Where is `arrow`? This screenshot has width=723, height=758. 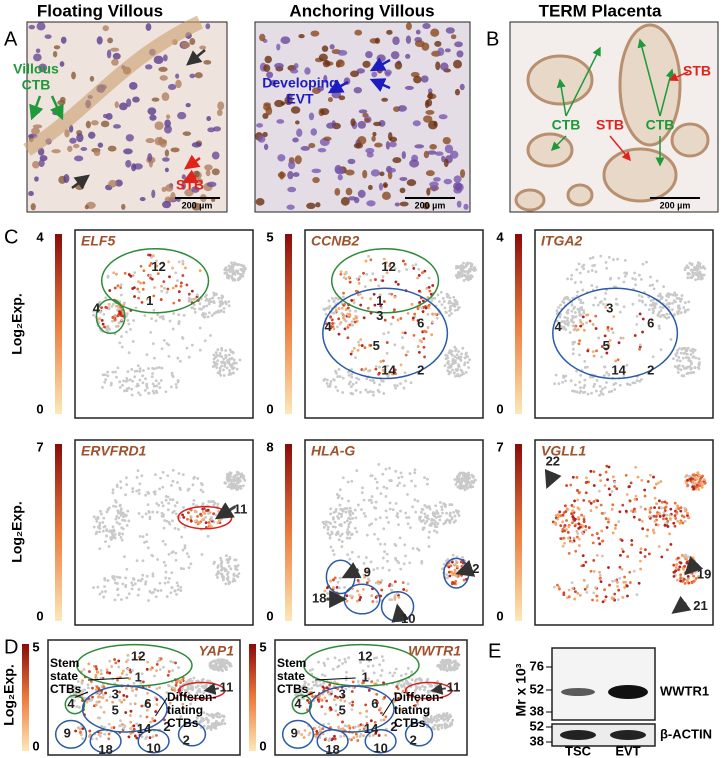
arrow is located at coordinates (400, 613).